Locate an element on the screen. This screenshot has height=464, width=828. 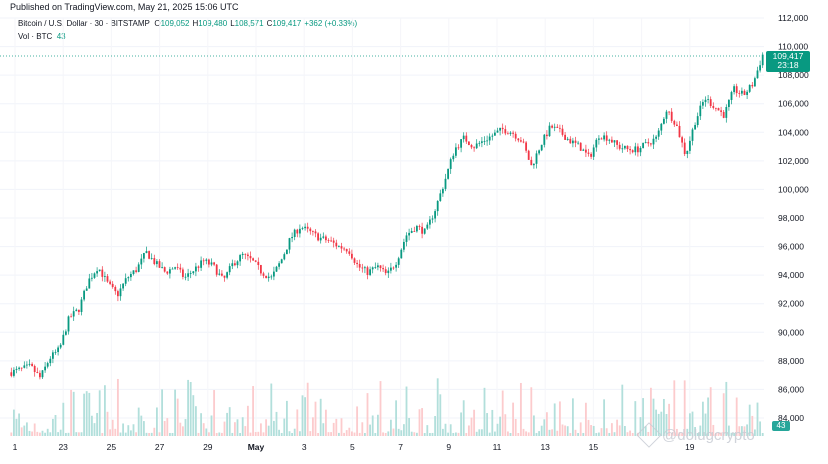
legend-open-label: O is located at coordinates (157, 23).